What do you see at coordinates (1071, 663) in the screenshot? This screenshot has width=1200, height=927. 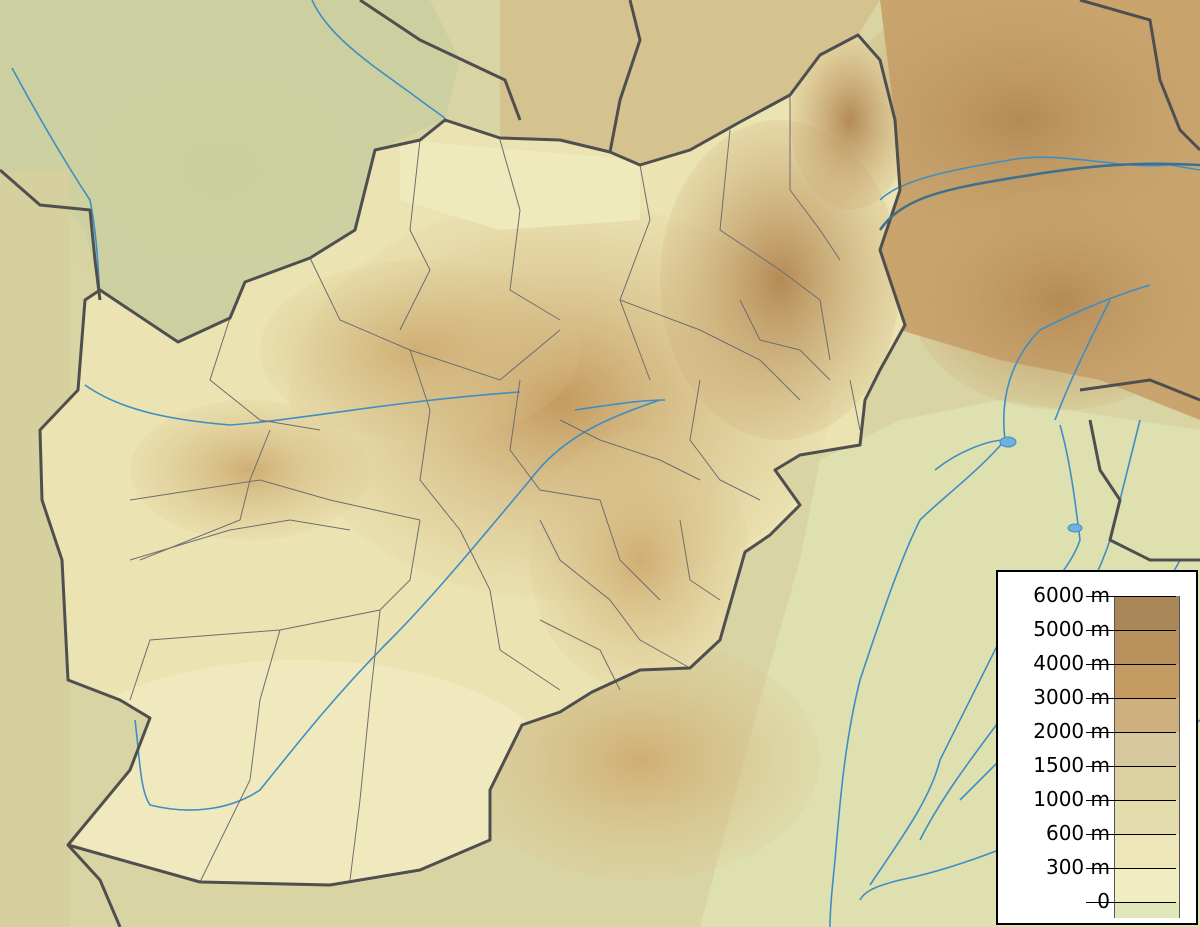 I see `legend-label: 4000 m` at bounding box center [1071, 663].